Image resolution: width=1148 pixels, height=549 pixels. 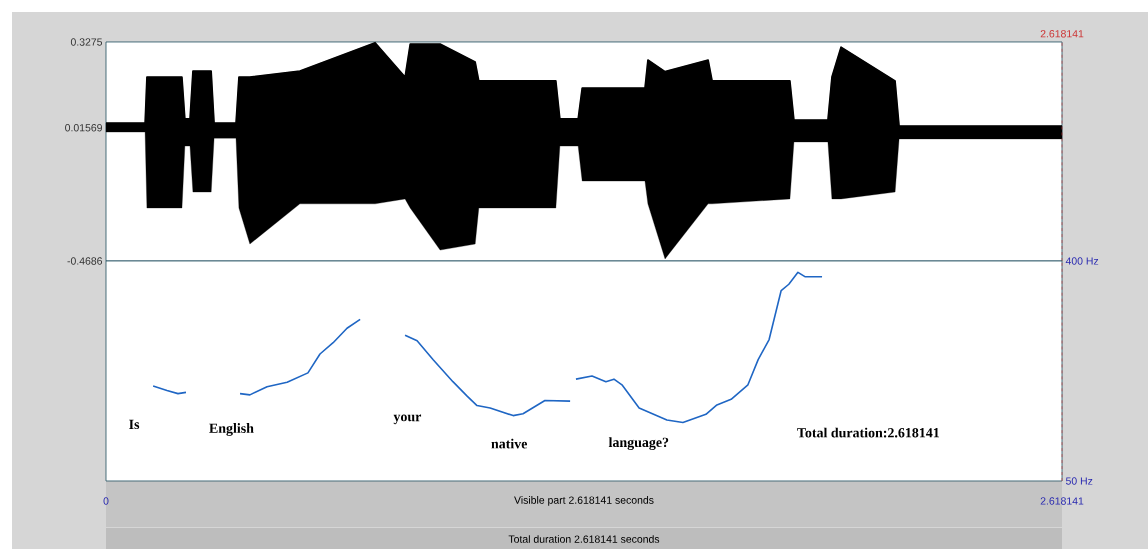 I want to click on y-tick-label: -0.4686, so click(x=85, y=261).